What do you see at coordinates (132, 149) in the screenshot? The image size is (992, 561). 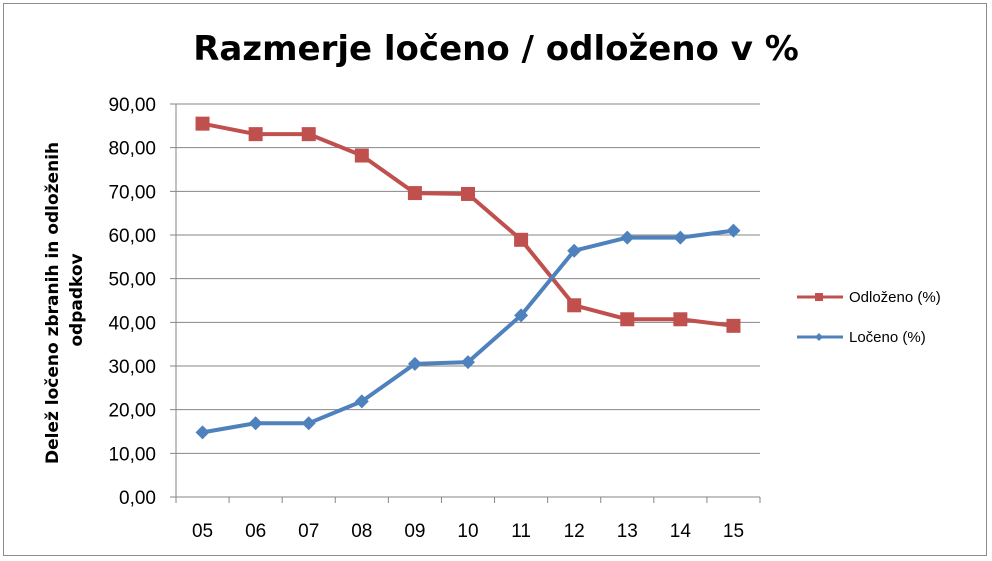 I see `y-tick-label: 80,00` at bounding box center [132, 149].